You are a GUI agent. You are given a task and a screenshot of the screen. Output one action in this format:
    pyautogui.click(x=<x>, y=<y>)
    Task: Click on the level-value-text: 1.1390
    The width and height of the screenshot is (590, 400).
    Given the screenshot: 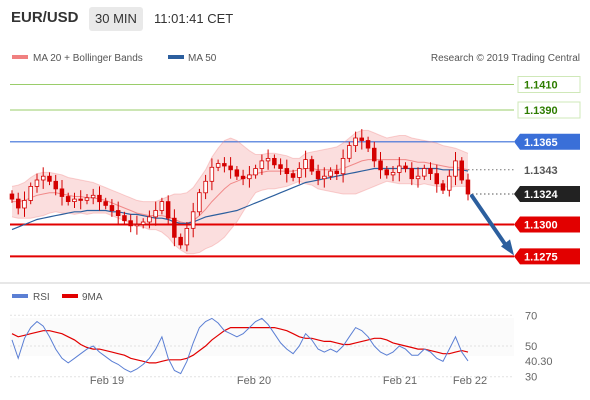 What is the action you would take?
    pyautogui.click(x=541, y=111)
    